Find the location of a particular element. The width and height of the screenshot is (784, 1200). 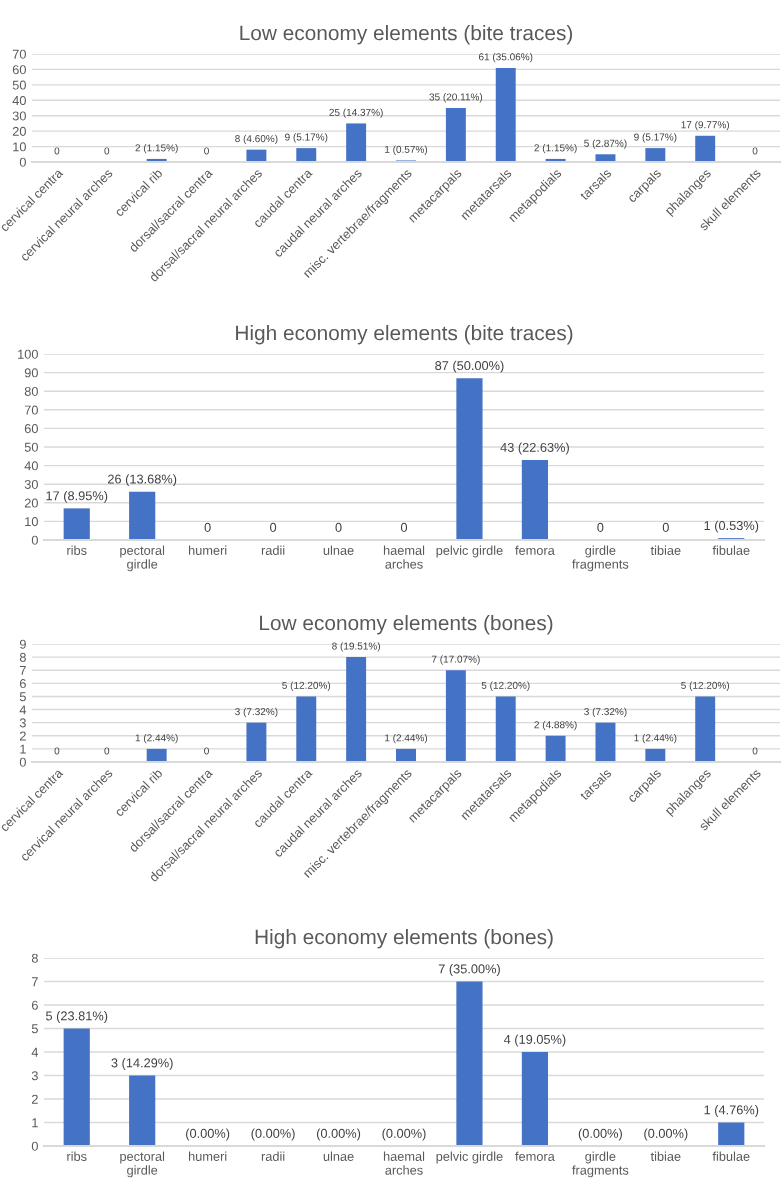

chart-title: Low economy elements (bite traces) is located at coordinates (406, 35).